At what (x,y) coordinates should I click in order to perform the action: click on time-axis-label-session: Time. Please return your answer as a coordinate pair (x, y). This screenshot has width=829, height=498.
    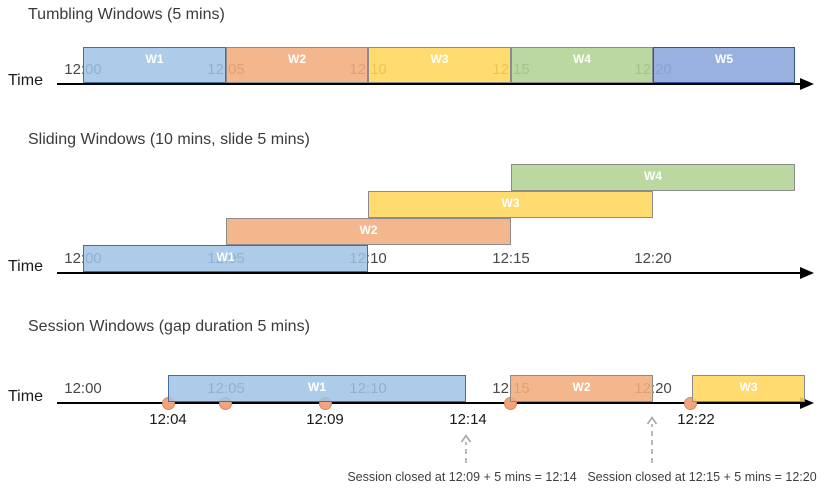
    Looking at the image, I should click on (25, 396).